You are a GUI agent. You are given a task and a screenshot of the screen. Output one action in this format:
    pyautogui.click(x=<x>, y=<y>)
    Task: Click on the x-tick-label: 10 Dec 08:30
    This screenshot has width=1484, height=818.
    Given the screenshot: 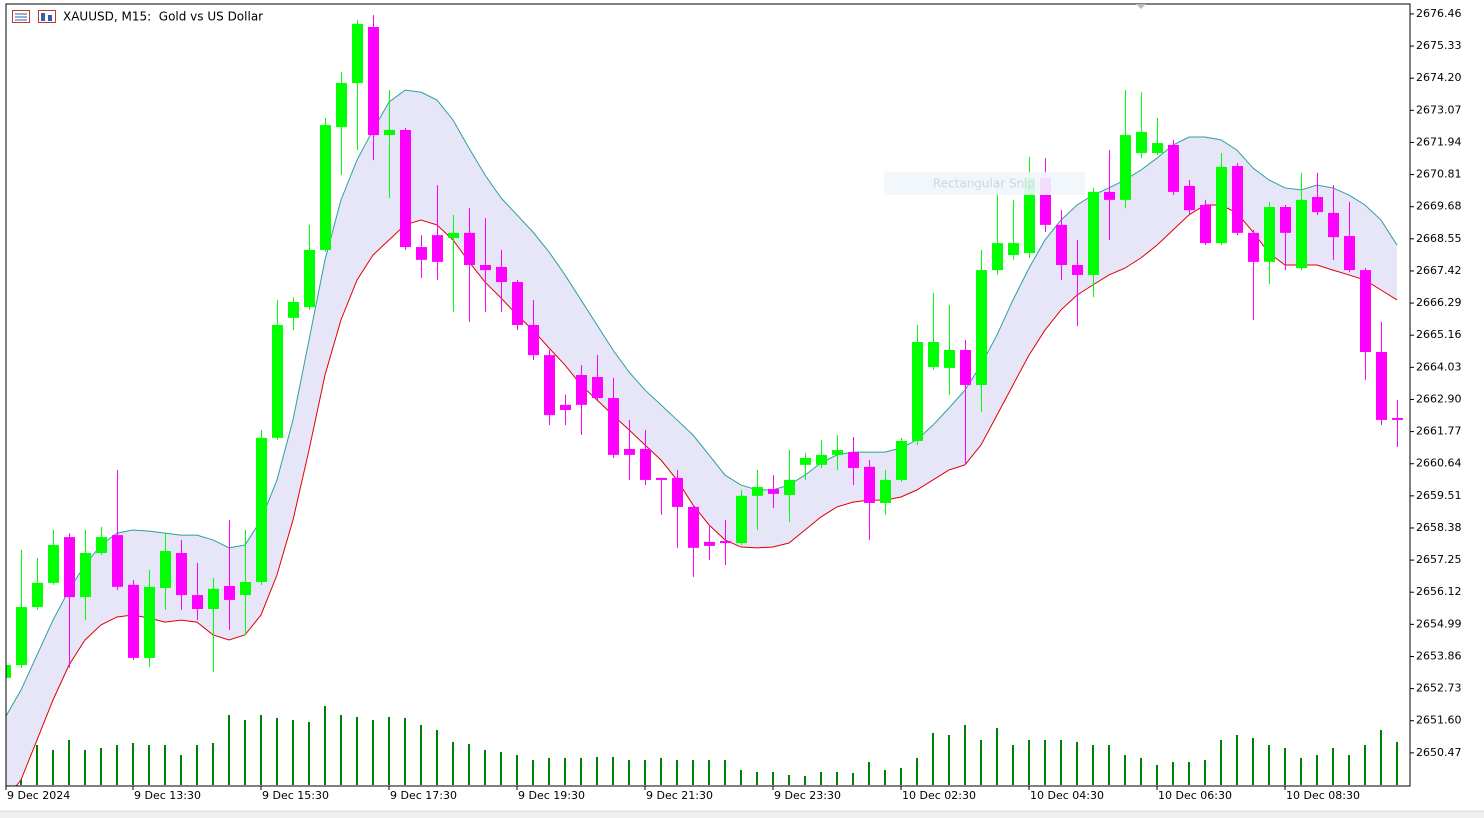 What is the action you would take?
    pyautogui.click(x=1323, y=795)
    